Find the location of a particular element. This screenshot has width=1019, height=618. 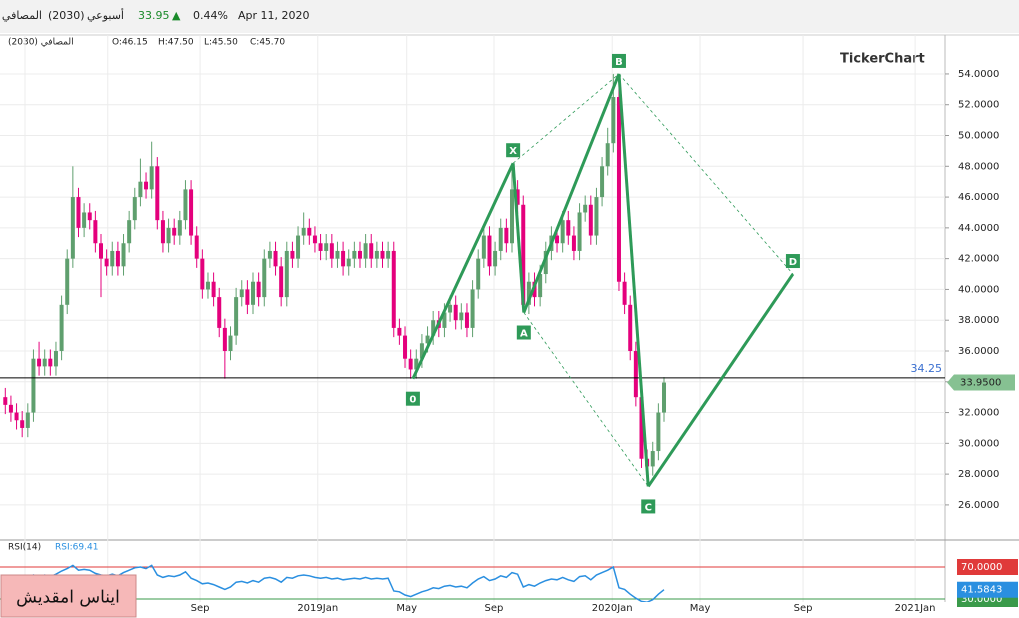

pattern-point-label: 0 is located at coordinates (412, 400).